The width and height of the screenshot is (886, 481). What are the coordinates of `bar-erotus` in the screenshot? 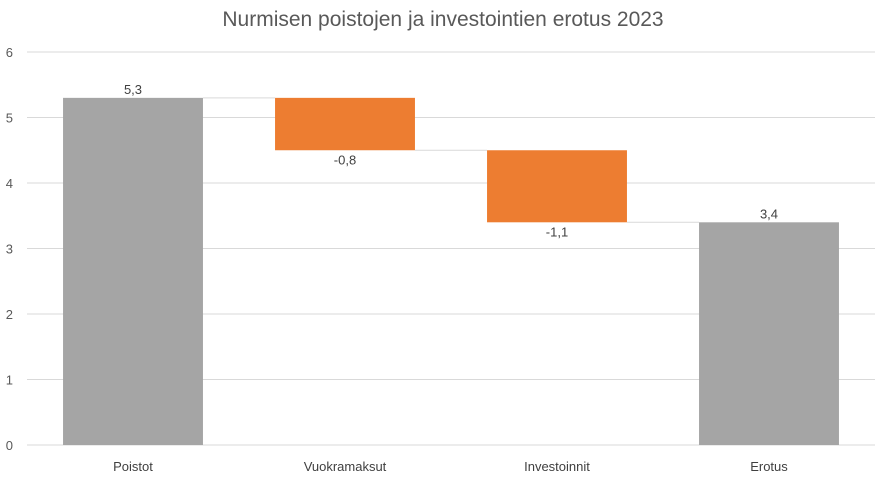 It's located at (769, 333).